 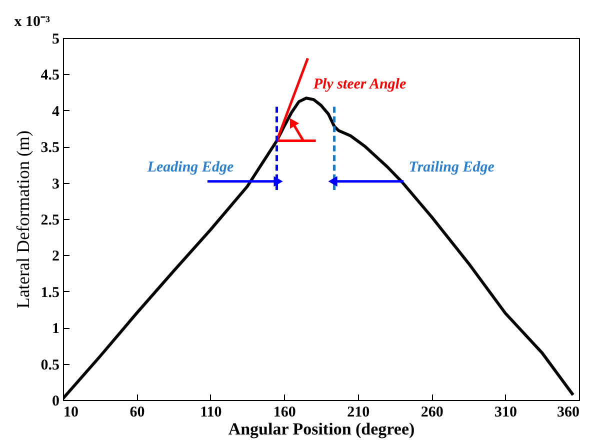 I want to click on x-tick-label: 110, so click(x=211, y=412).